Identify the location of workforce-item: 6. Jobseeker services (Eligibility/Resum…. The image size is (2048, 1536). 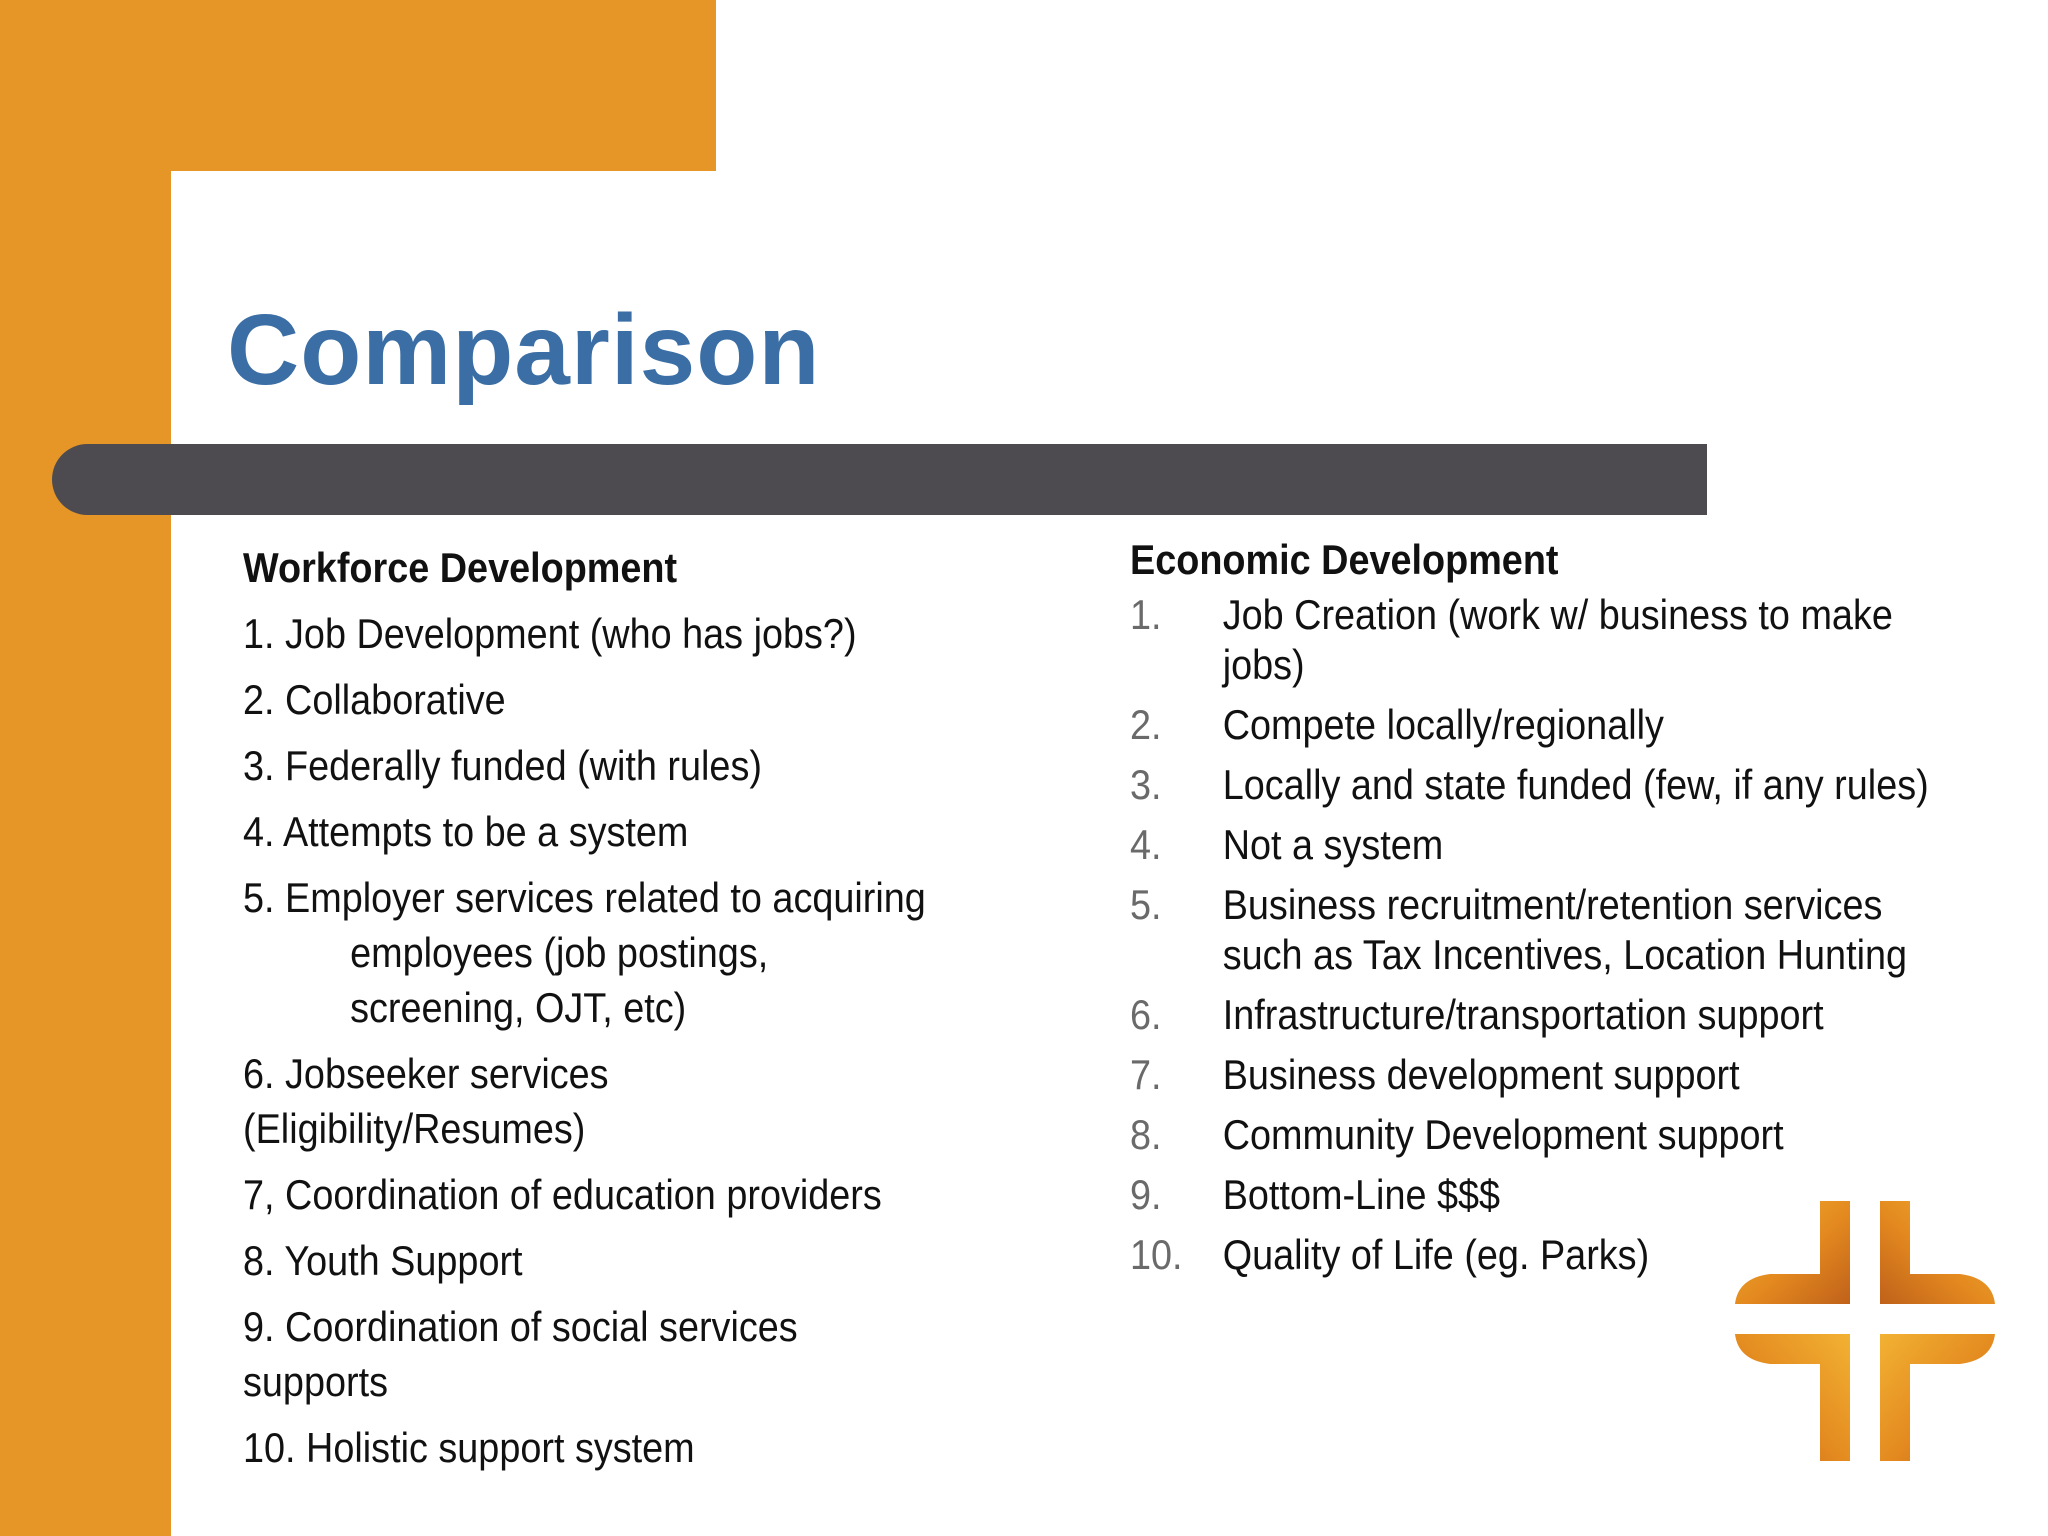
(585, 1101).